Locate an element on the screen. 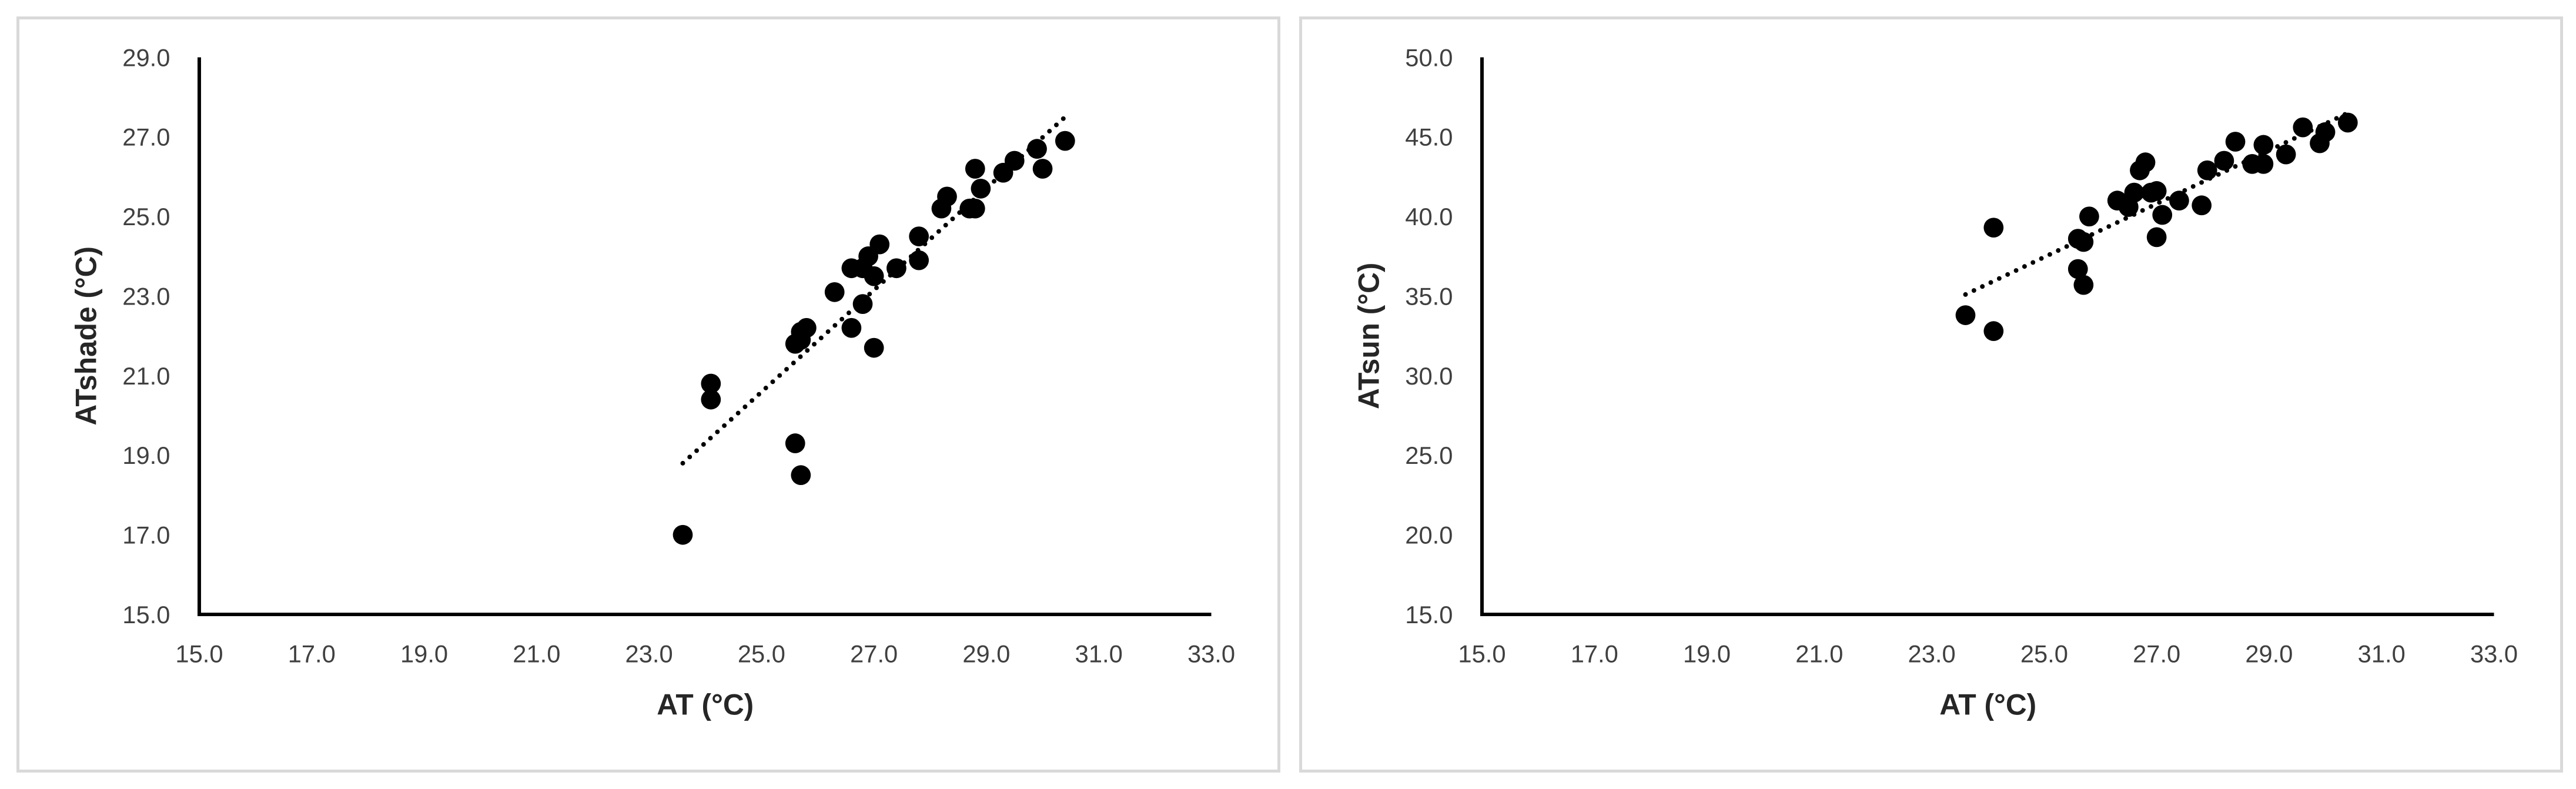  y-tick-label: 30.0 is located at coordinates (1429, 376).